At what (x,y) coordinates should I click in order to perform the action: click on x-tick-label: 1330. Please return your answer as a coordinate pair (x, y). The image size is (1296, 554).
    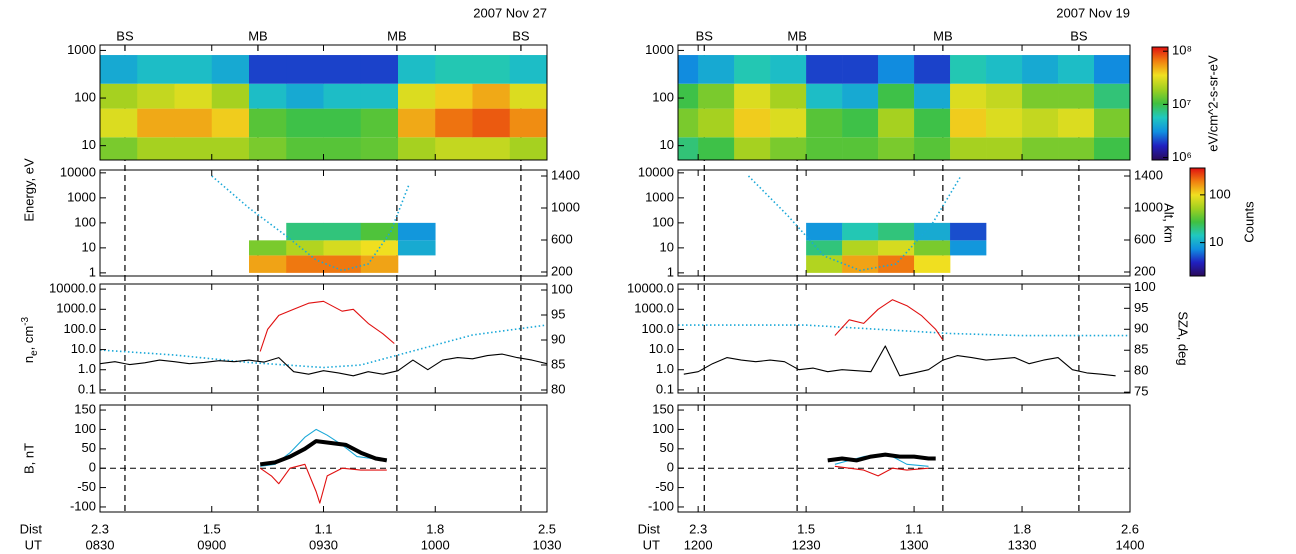
    Looking at the image, I should click on (1022, 544).